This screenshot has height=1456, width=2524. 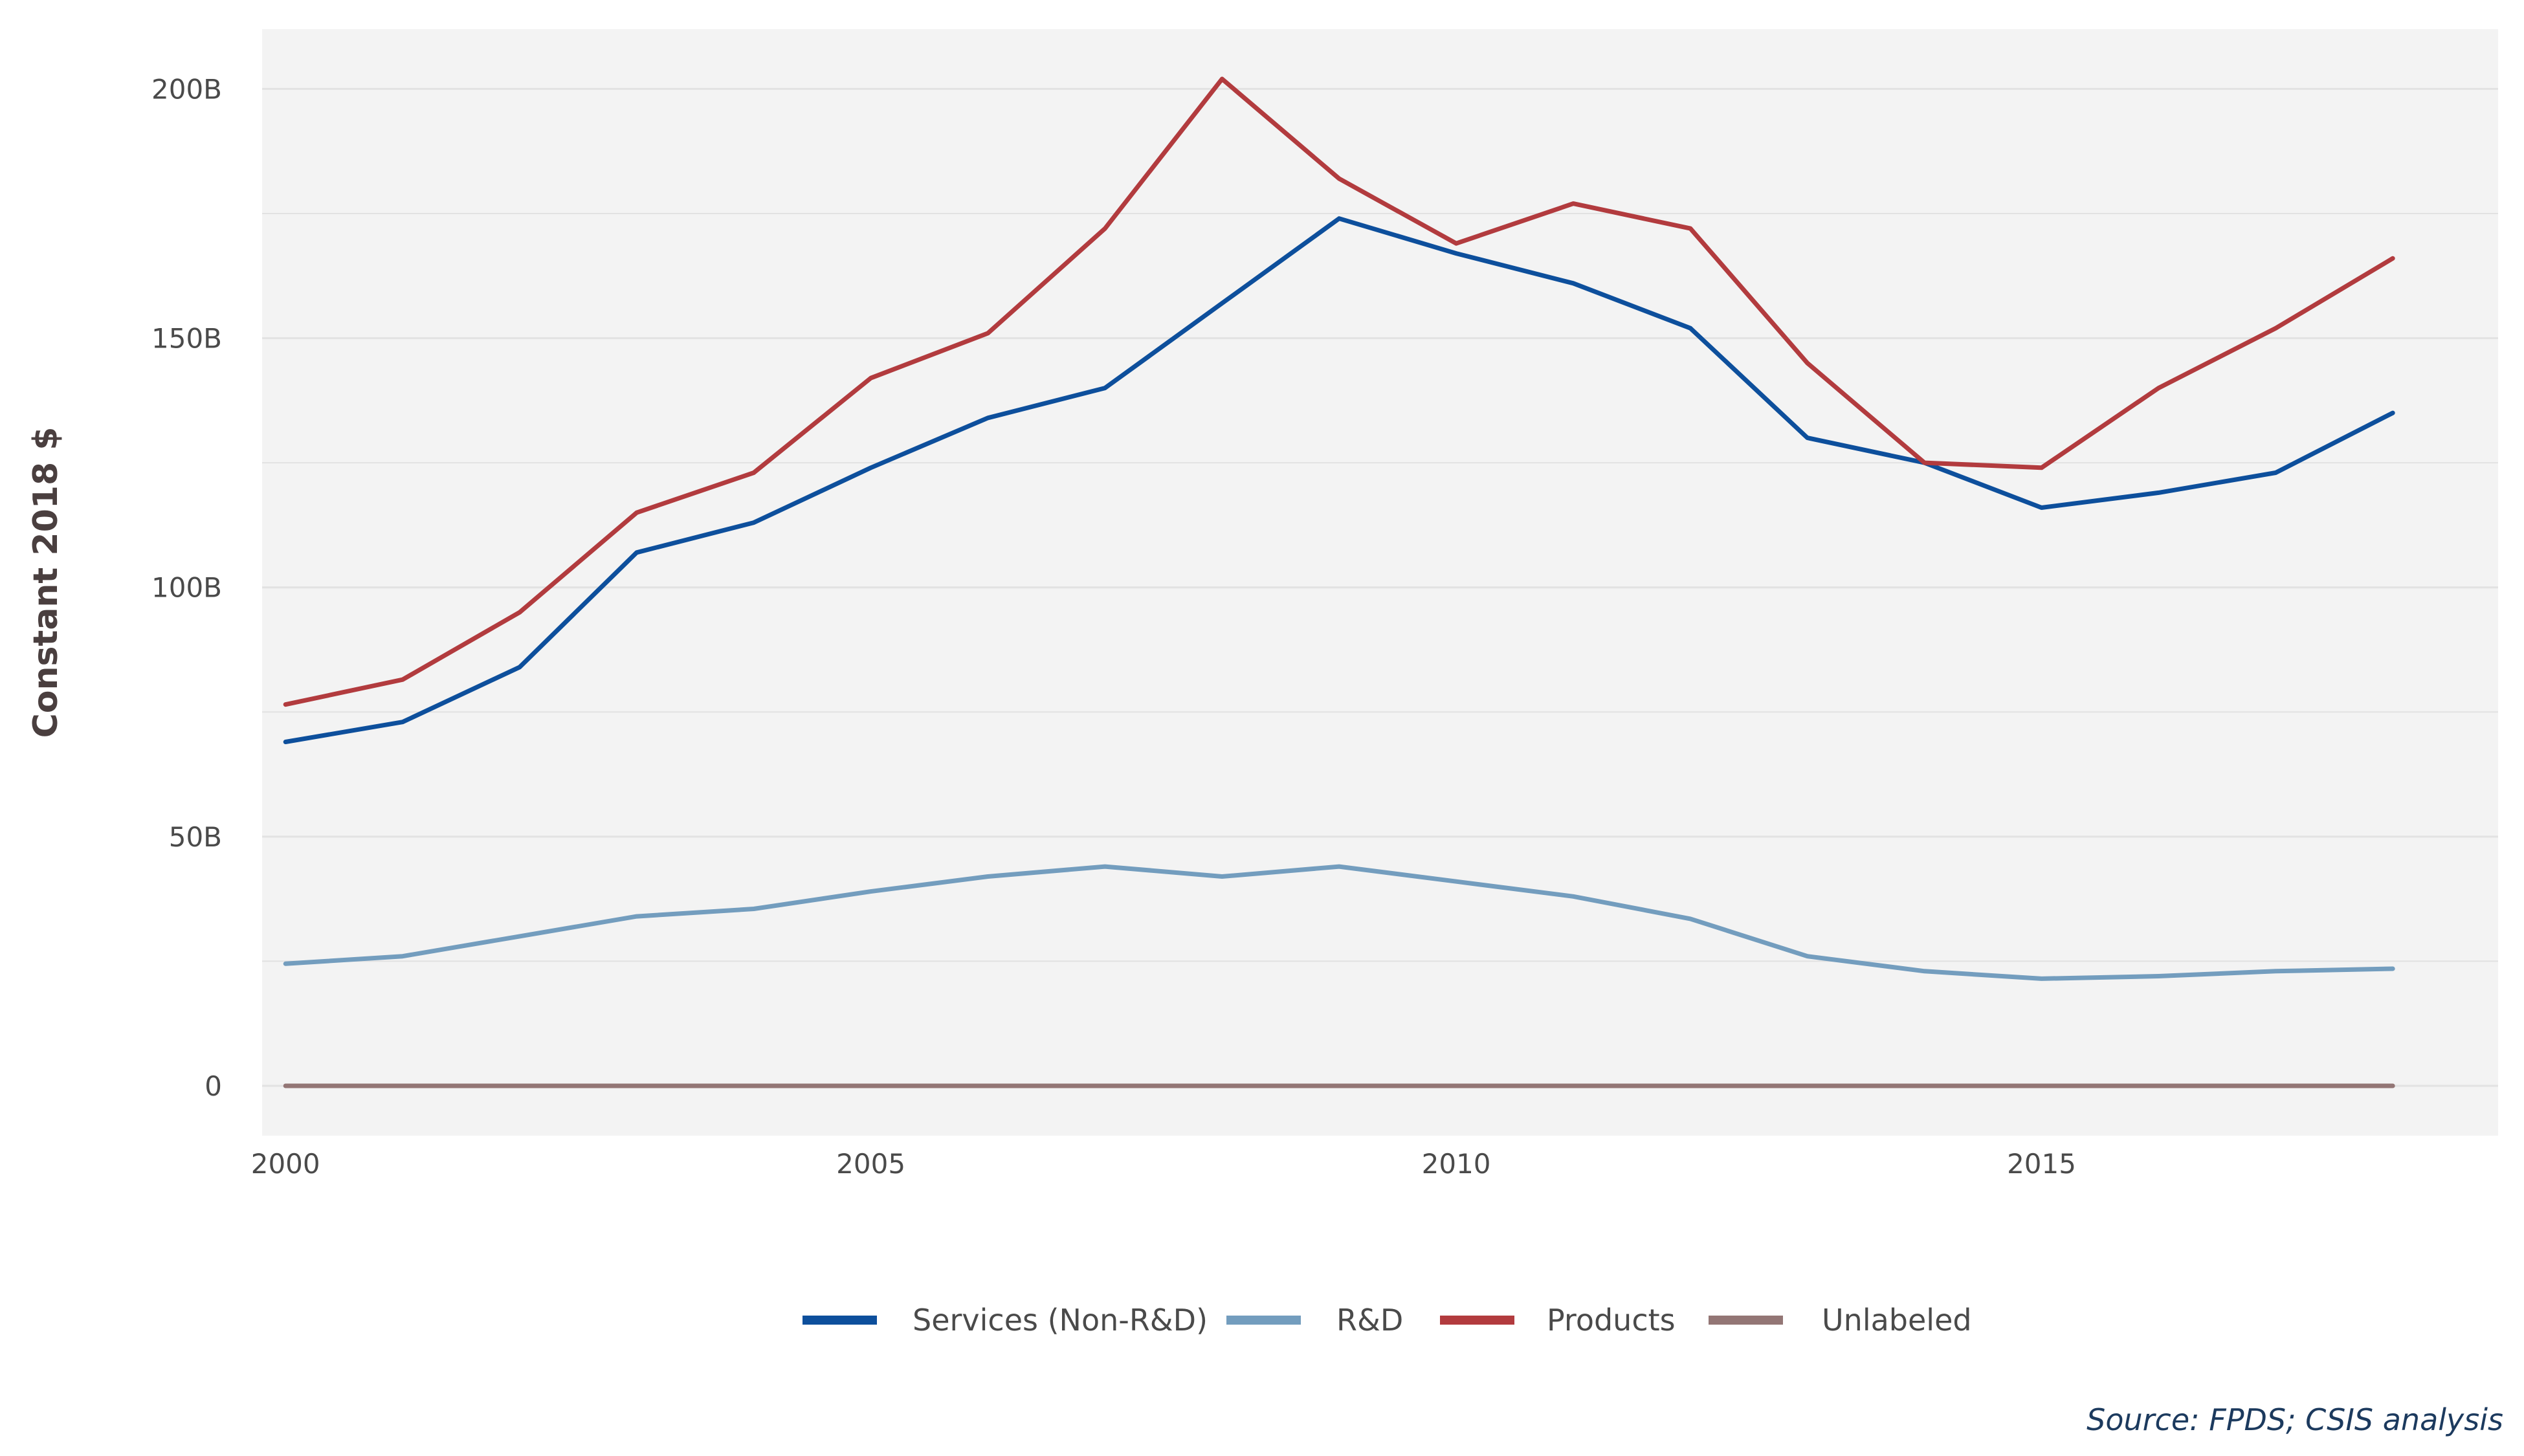 I want to click on legend-label: Services (Non-R&D), so click(x=1060, y=1320).